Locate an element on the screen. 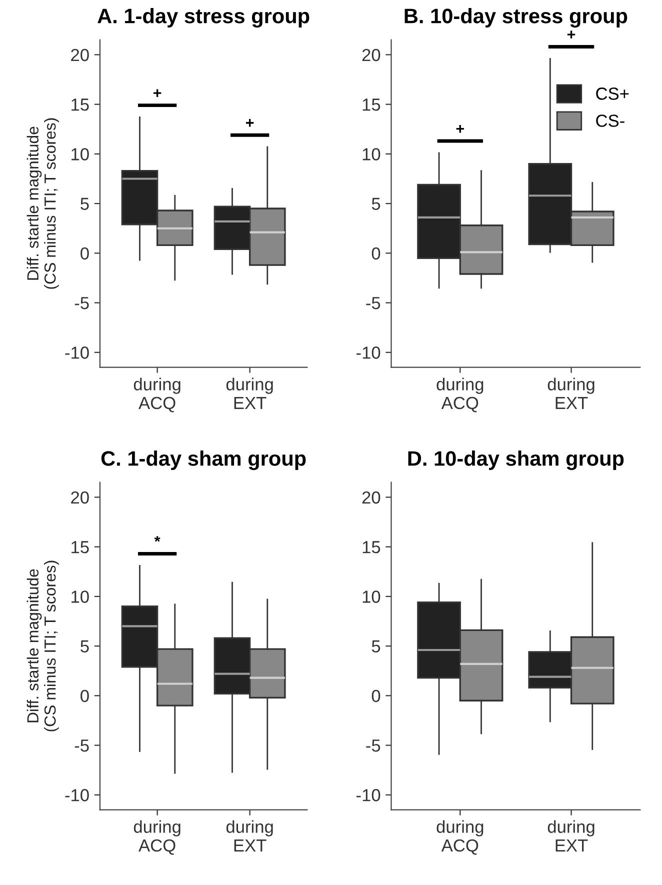 Image resolution: width=662 pixels, height=885 pixels. legend-label: CS- is located at coordinates (610, 120).